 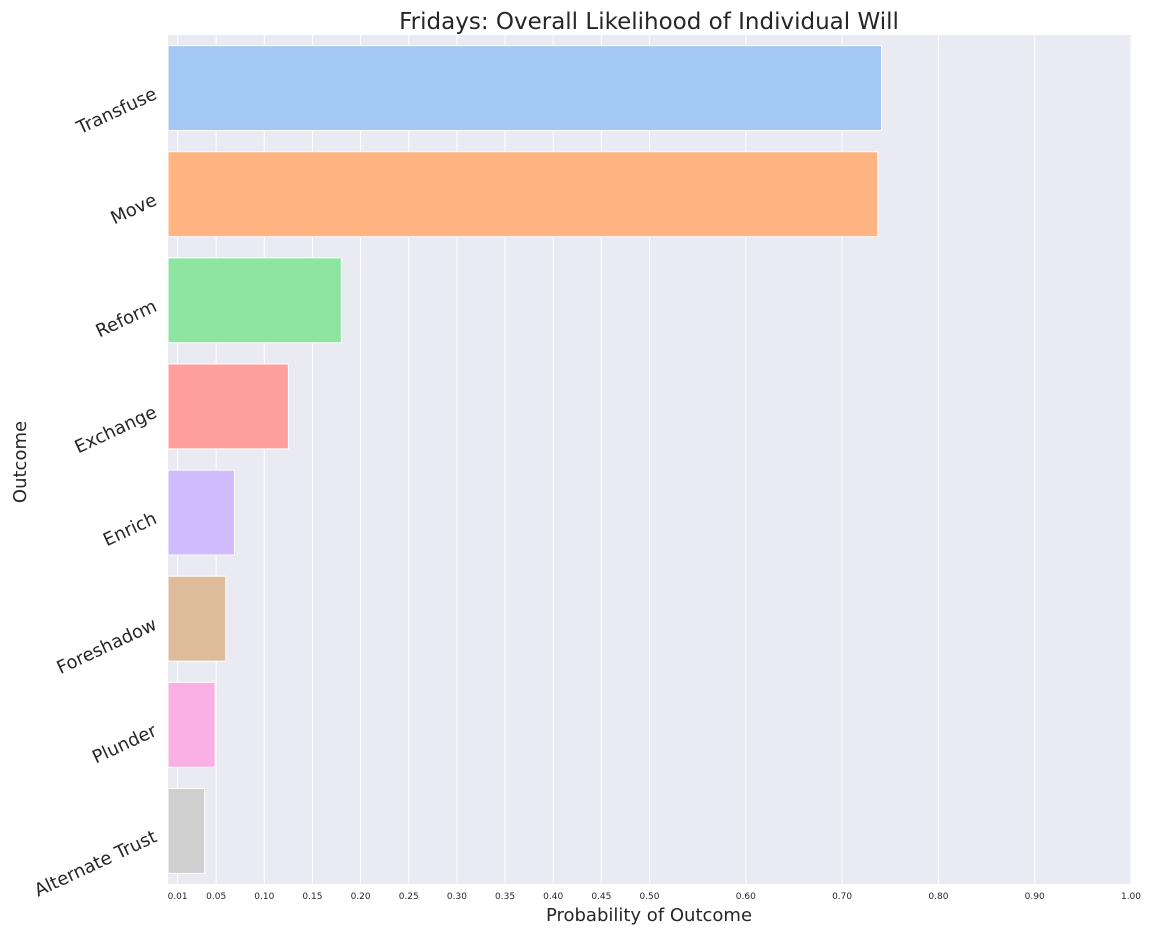 What do you see at coordinates (1131, 897) in the screenshot?
I see `x-tick-label: 1.00` at bounding box center [1131, 897].